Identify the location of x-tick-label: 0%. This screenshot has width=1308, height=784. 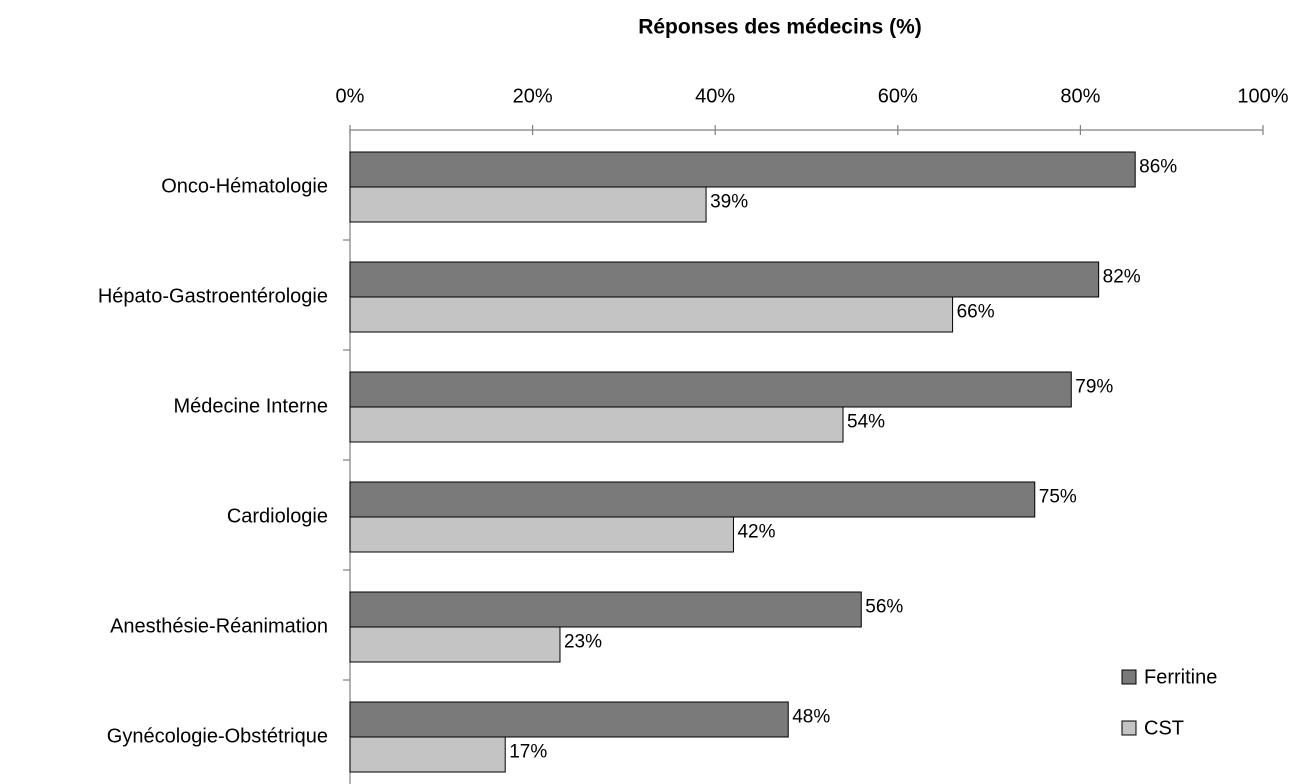
(350, 96).